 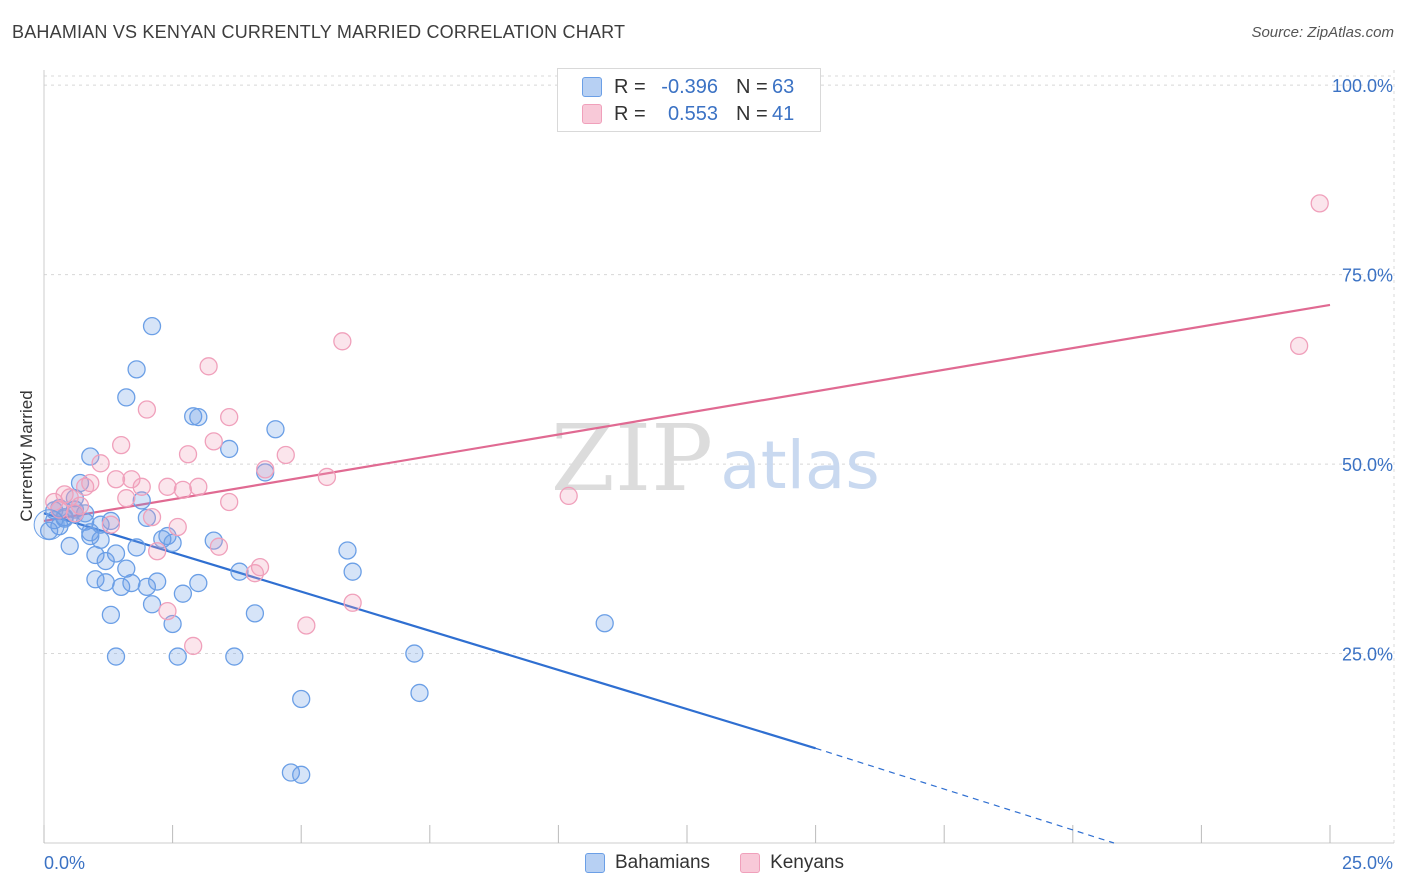 I want to click on bahamians-trend-line, so click(x=429, y=631).